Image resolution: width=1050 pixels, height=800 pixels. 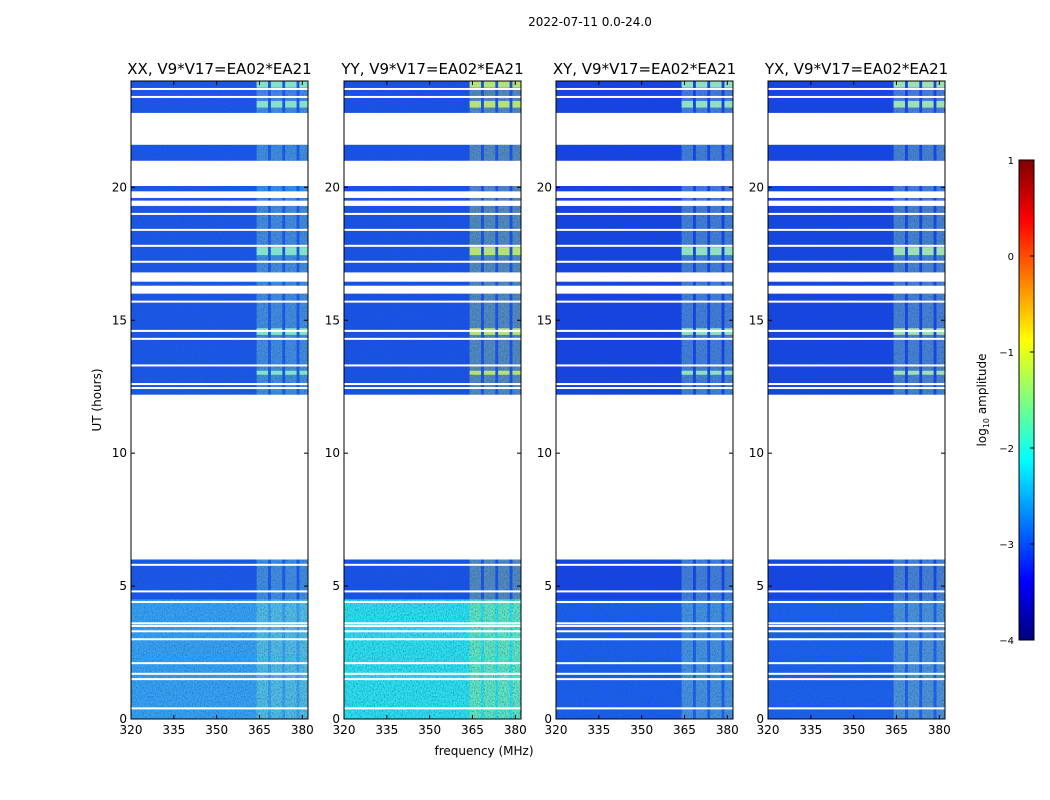 I want to click on y-axis-label: UT (hours), so click(x=97, y=399).